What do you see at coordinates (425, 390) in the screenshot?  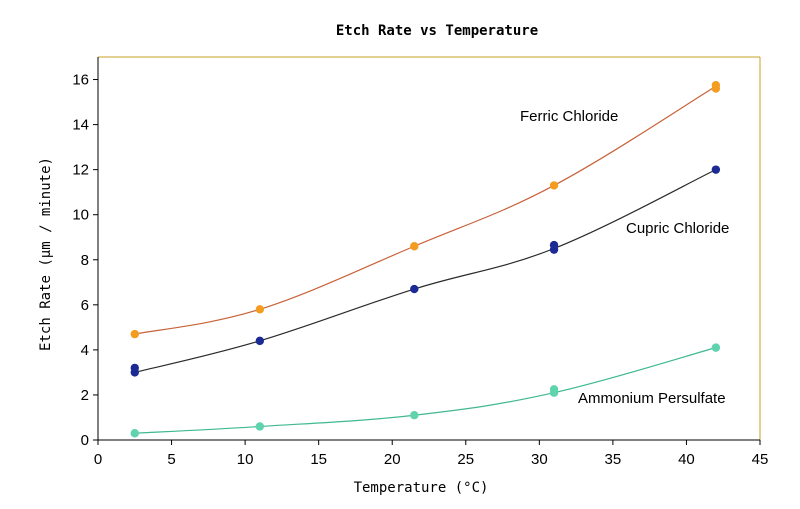 I see `series-ammonium-persulfate` at bounding box center [425, 390].